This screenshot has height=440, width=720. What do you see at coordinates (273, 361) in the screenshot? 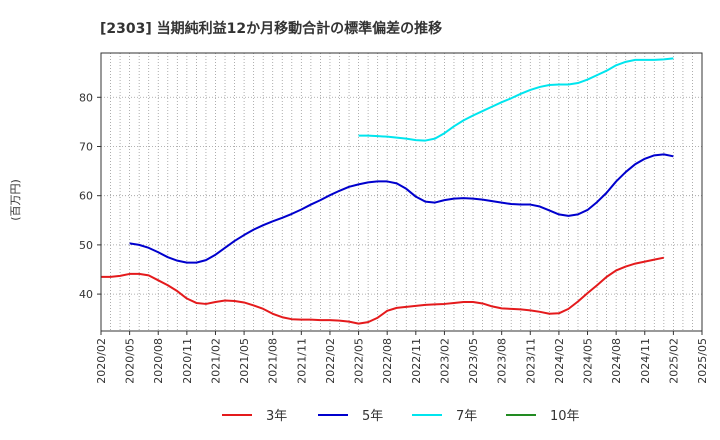
I see `x-tick-label: 2021/08` at bounding box center [273, 361].